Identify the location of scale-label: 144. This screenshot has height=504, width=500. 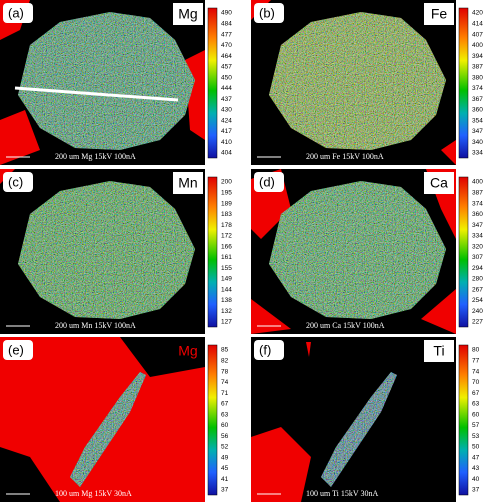
(226, 289).